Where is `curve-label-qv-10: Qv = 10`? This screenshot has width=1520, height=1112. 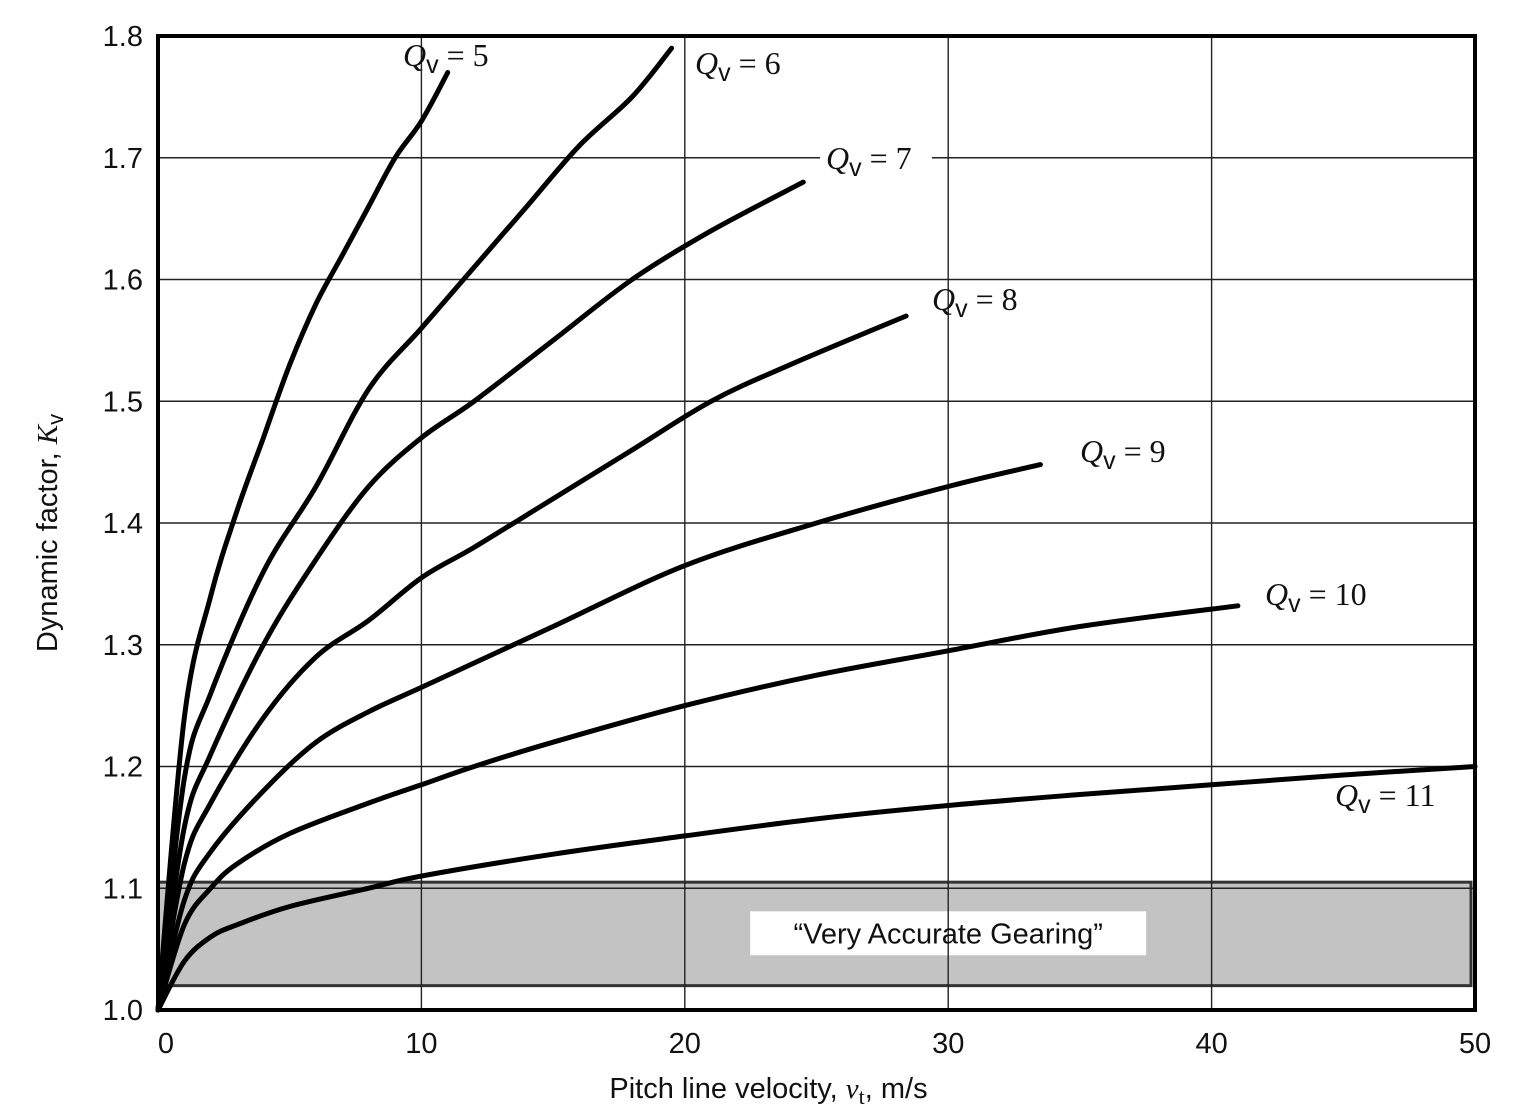 curve-label-qv-10: Qv = 10 is located at coordinates (1316, 597).